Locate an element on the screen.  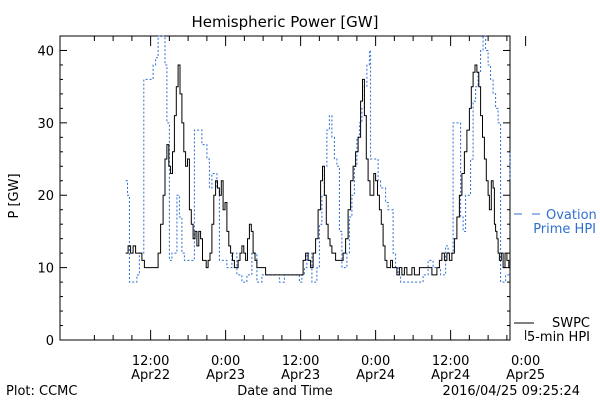
y-tick-label: 40 is located at coordinates (45, 51).